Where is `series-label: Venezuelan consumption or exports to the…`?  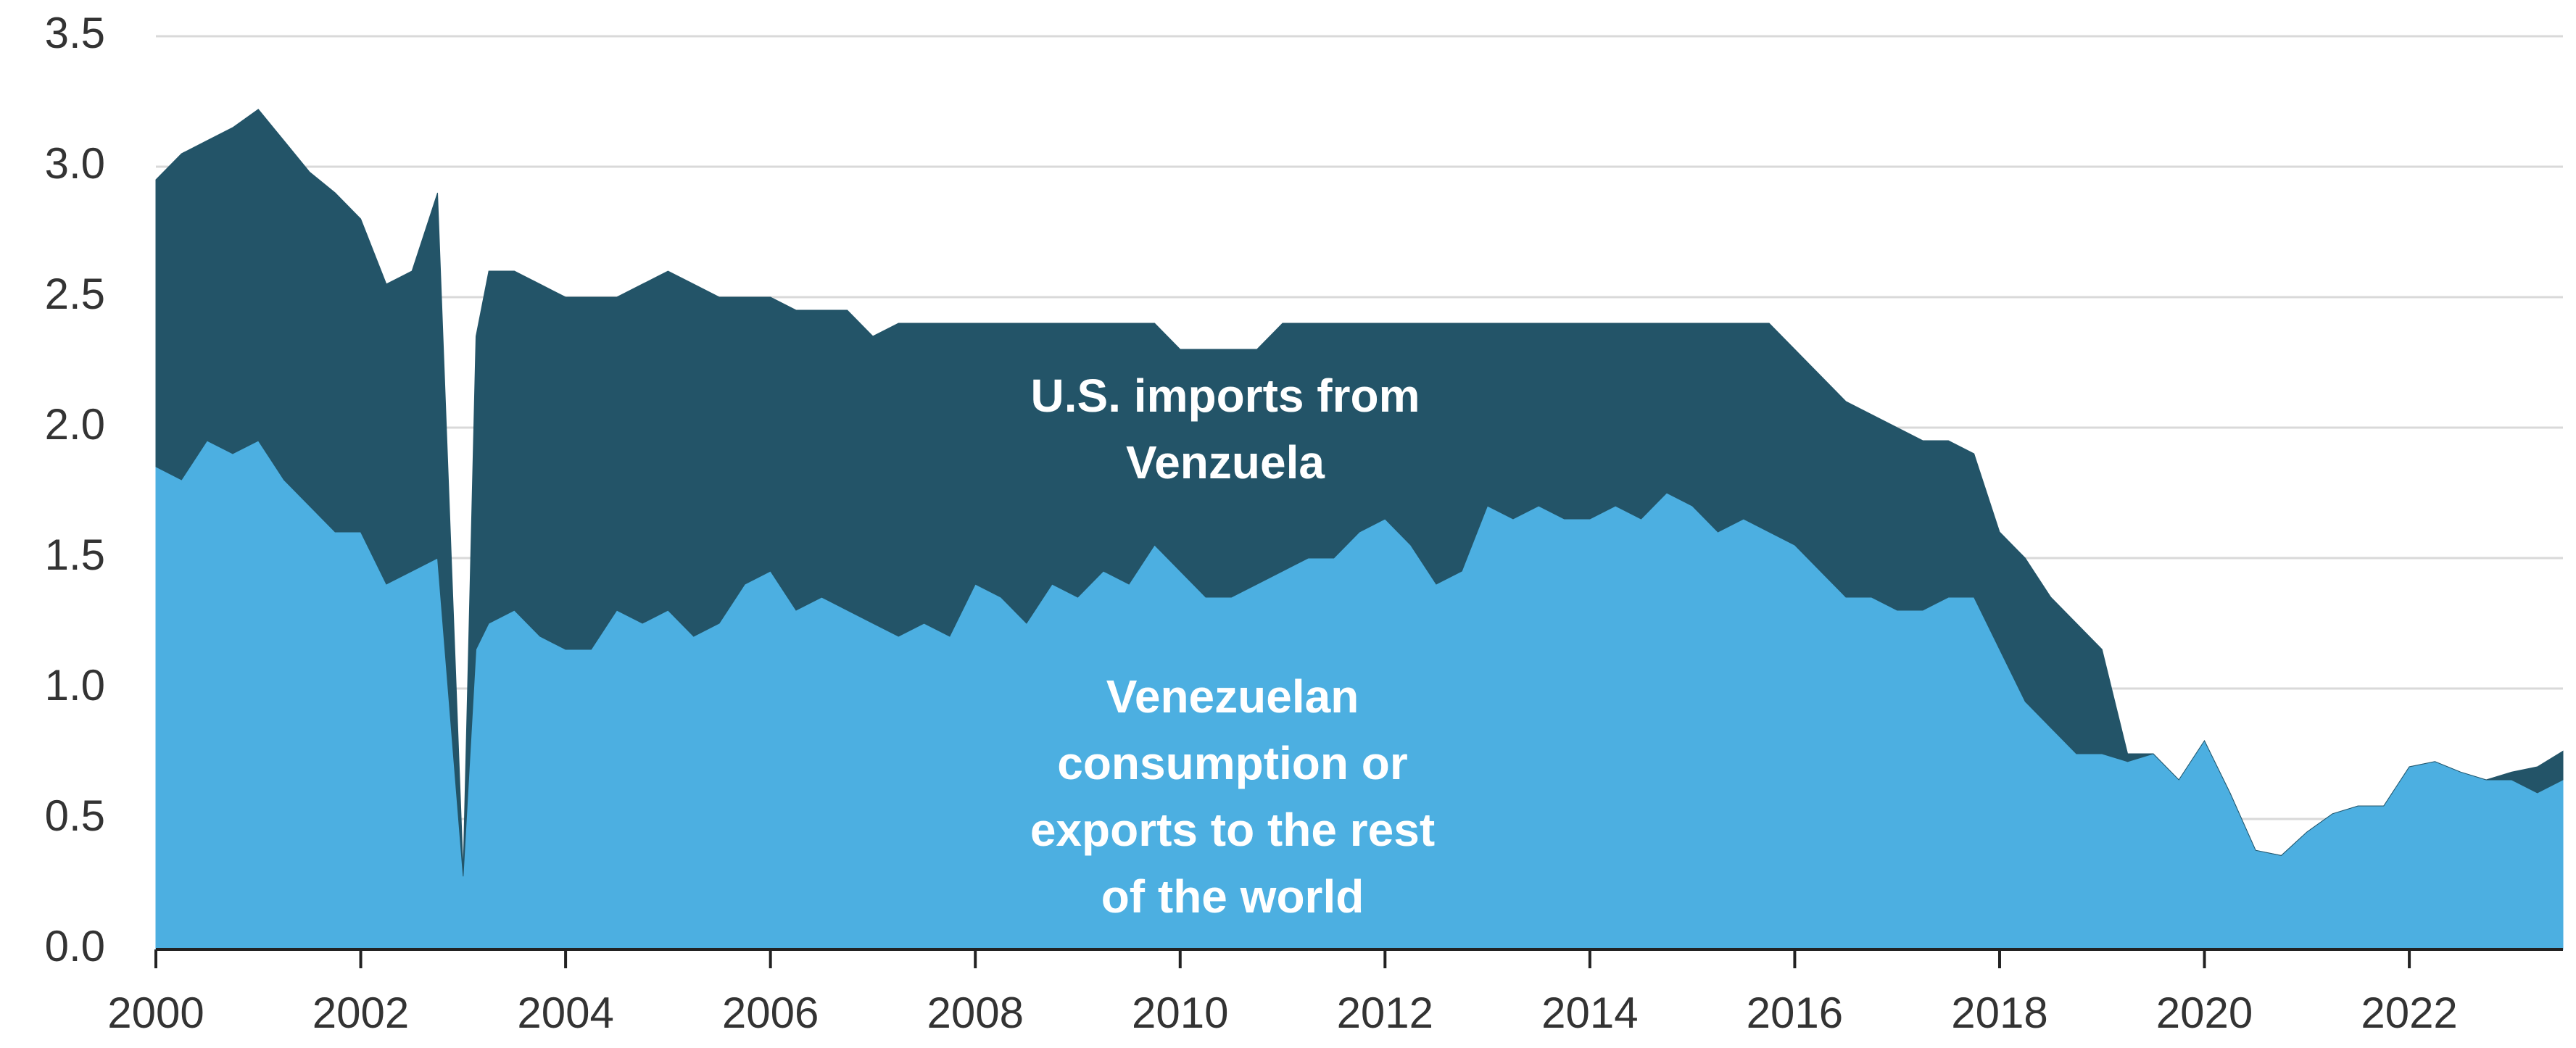 series-label: Venezuelan consumption or exports to the… is located at coordinates (1233, 796).